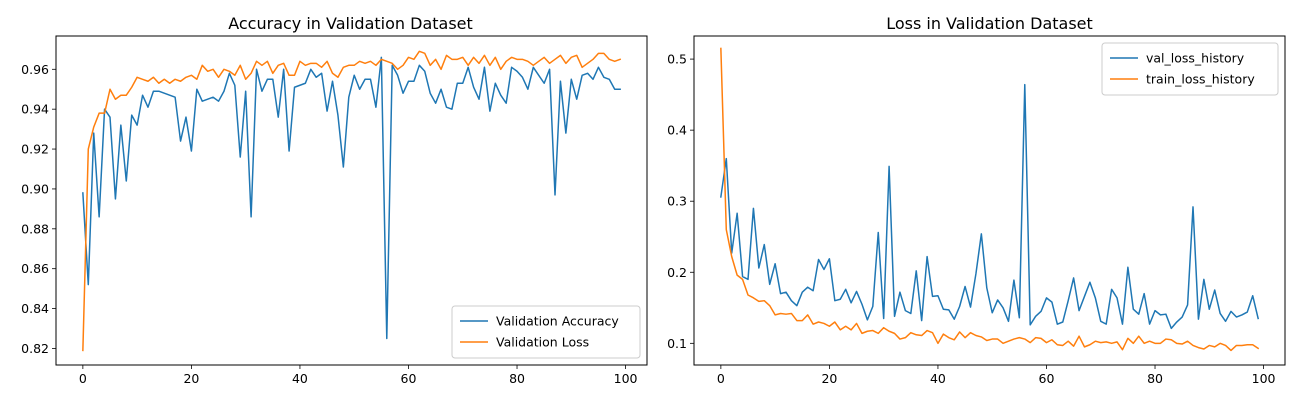  I want to click on accuracy-legend: Validation Accuracy Validation Loss, so click(546, 332).